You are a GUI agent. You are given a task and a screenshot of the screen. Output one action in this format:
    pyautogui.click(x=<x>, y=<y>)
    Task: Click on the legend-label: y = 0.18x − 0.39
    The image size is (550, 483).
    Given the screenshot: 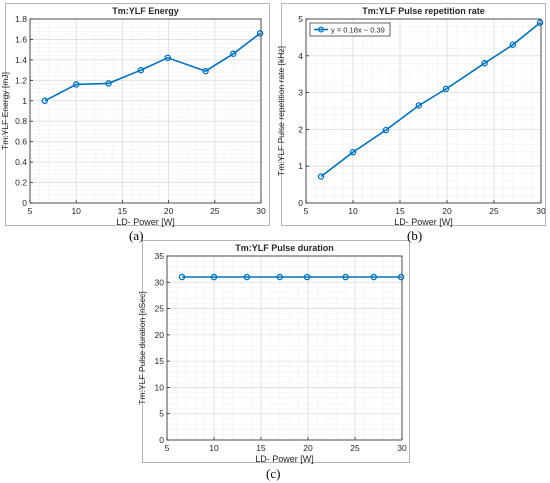 What is the action you would take?
    pyautogui.click(x=358, y=30)
    